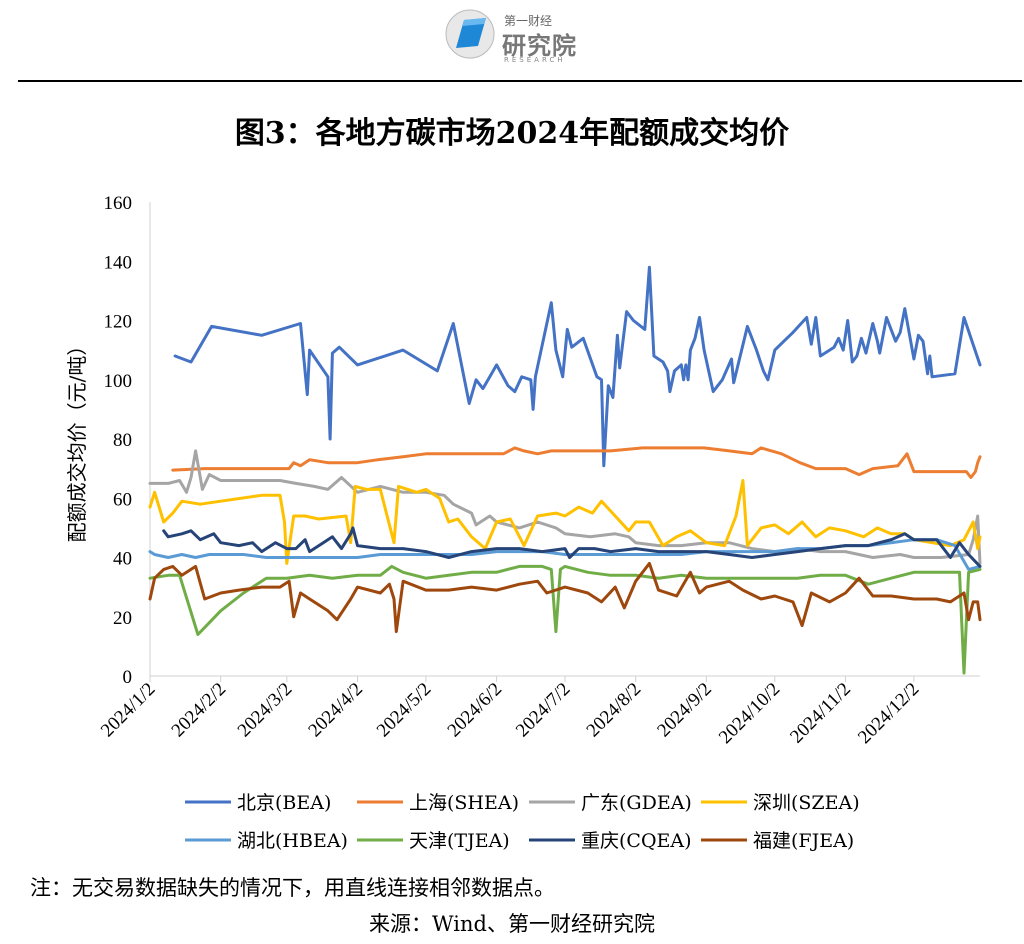 Image resolution: width=1024 pixels, height=944 pixels. What do you see at coordinates (292, 888) in the screenshot?
I see `chart-note: 注：无交易数据缺失的情况下，用直线连接相邻数据点。` at bounding box center [292, 888].